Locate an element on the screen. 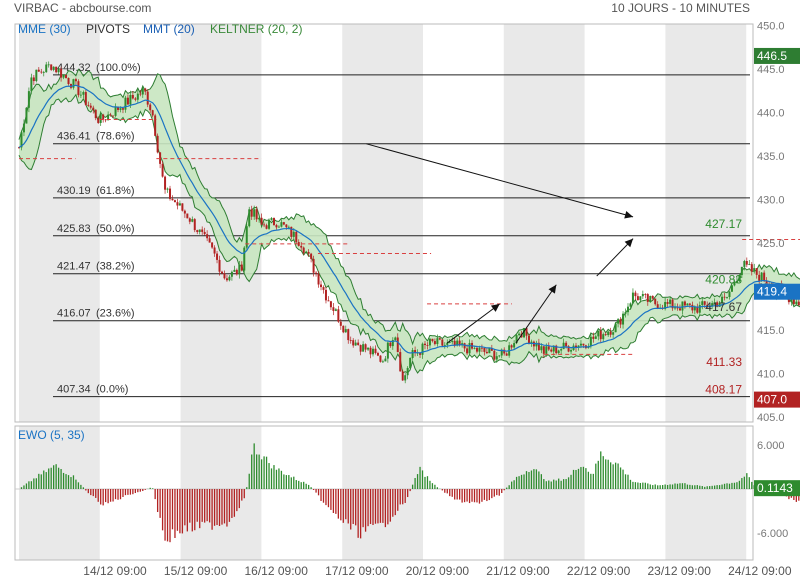  x-tick-label: 20/12 09:00 is located at coordinates (438, 571).